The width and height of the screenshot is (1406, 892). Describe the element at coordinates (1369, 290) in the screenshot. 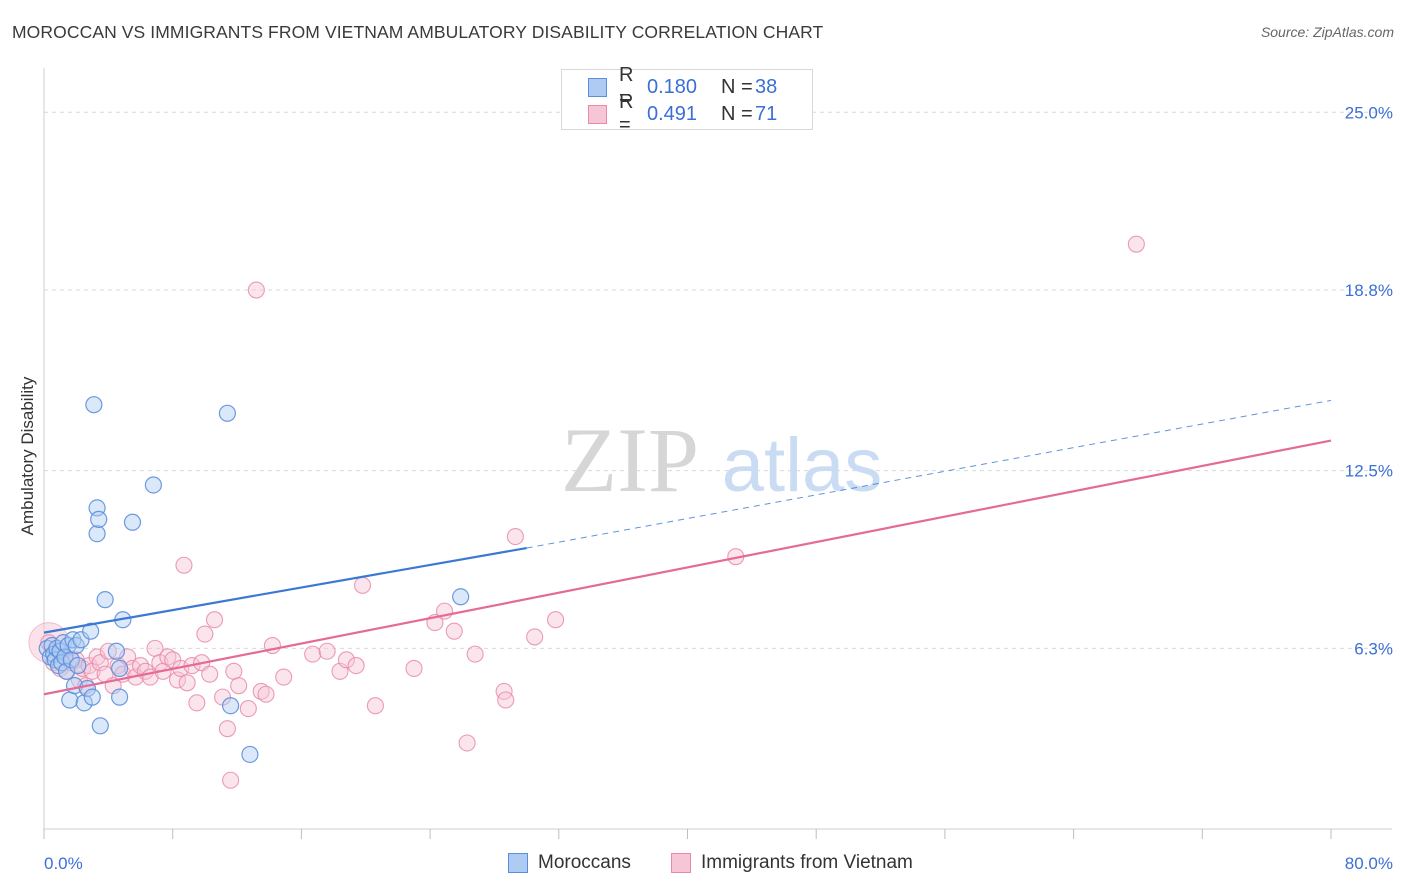

I see `y-tick-label: 18.8%` at that location.